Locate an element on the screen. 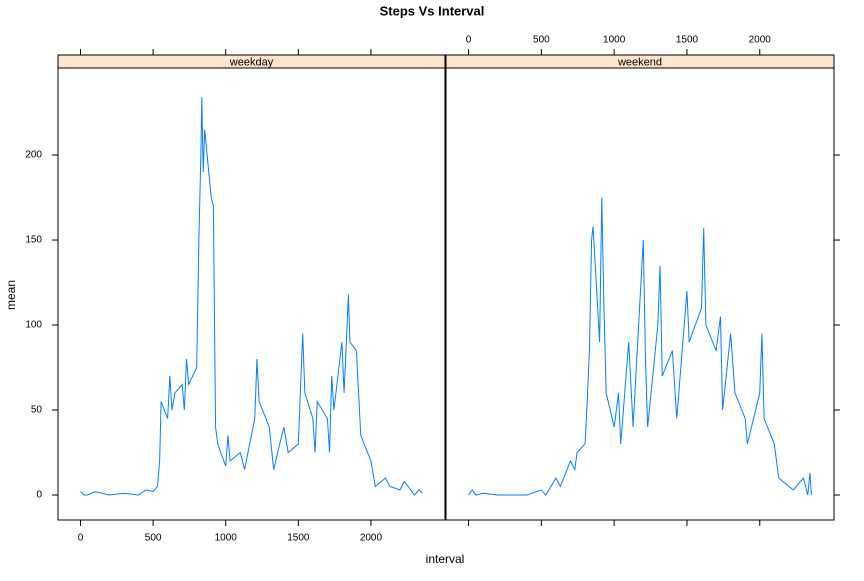  chart-title: Steps Vs Interval is located at coordinates (432, 10).